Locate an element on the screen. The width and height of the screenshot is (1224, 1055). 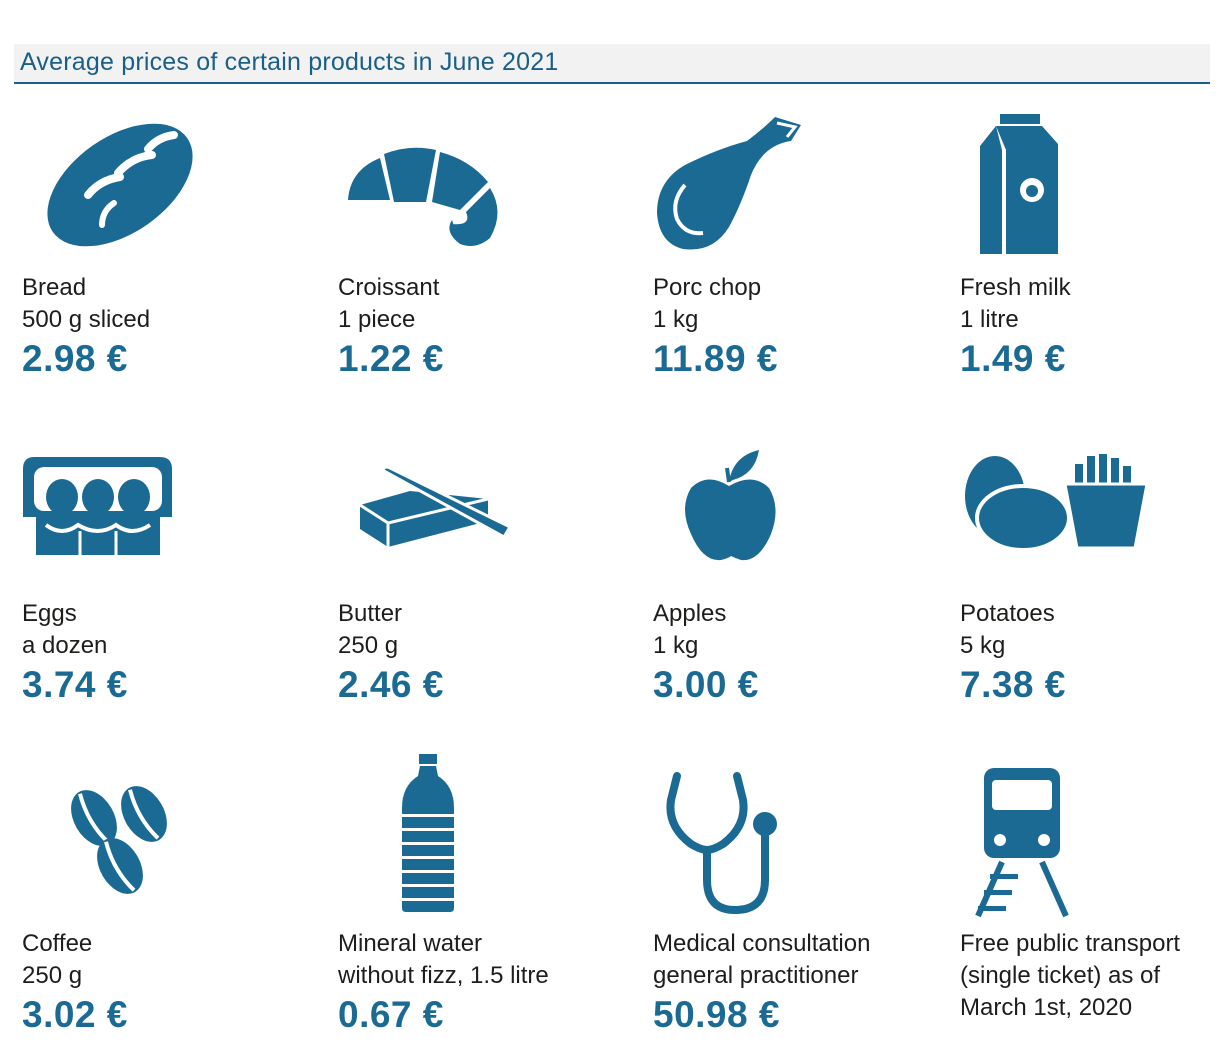
water-bottle-icon is located at coordinates (428, 833).